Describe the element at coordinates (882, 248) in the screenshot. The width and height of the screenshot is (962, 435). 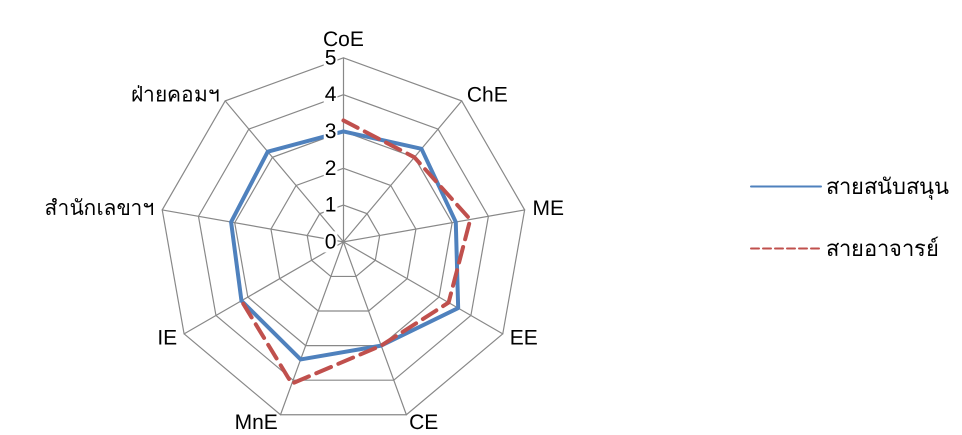
I see `legend-label: สายอาจารย์` at that location.